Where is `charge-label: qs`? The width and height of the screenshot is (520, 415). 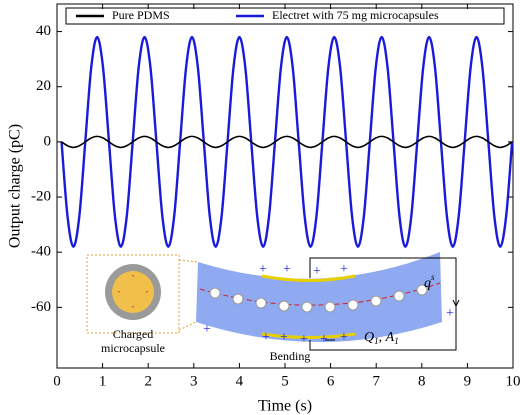
charge-label: qs is located at coordinates (429, 281).